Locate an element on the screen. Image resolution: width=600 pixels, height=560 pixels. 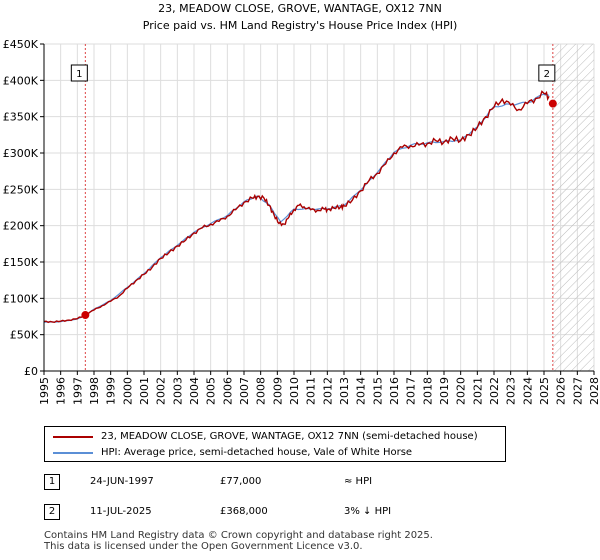
x-tick-label: 2011 is located at coordinates (311, 391).